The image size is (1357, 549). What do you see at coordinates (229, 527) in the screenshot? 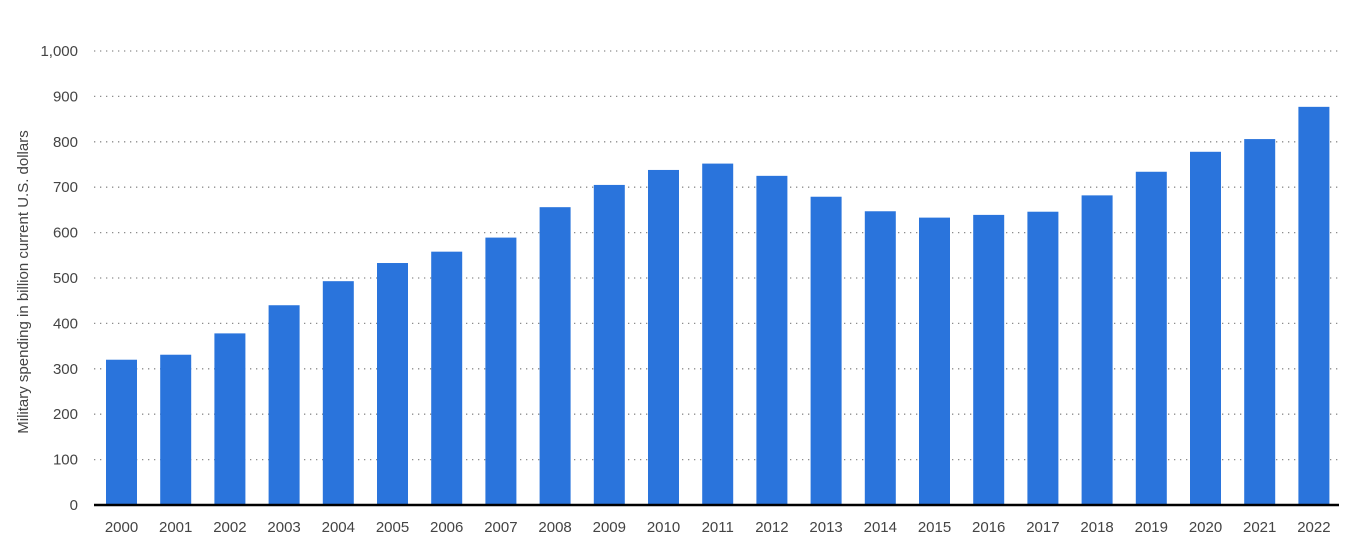
I see `x-tick-label: 2002` at bounding box center [229, 527].